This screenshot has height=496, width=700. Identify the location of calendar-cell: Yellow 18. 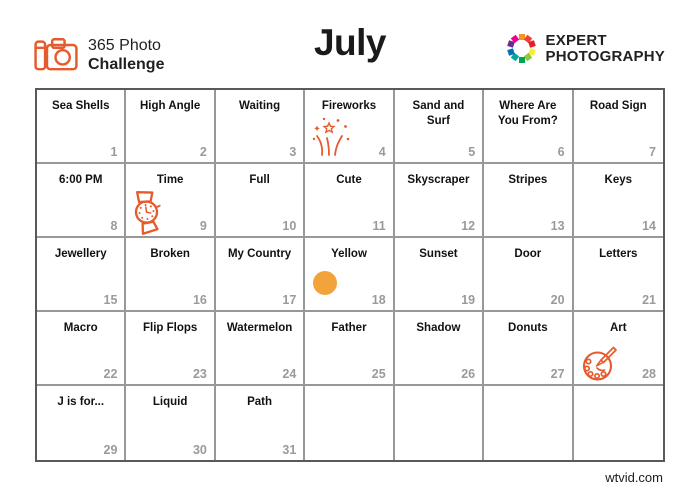
(350, 275).